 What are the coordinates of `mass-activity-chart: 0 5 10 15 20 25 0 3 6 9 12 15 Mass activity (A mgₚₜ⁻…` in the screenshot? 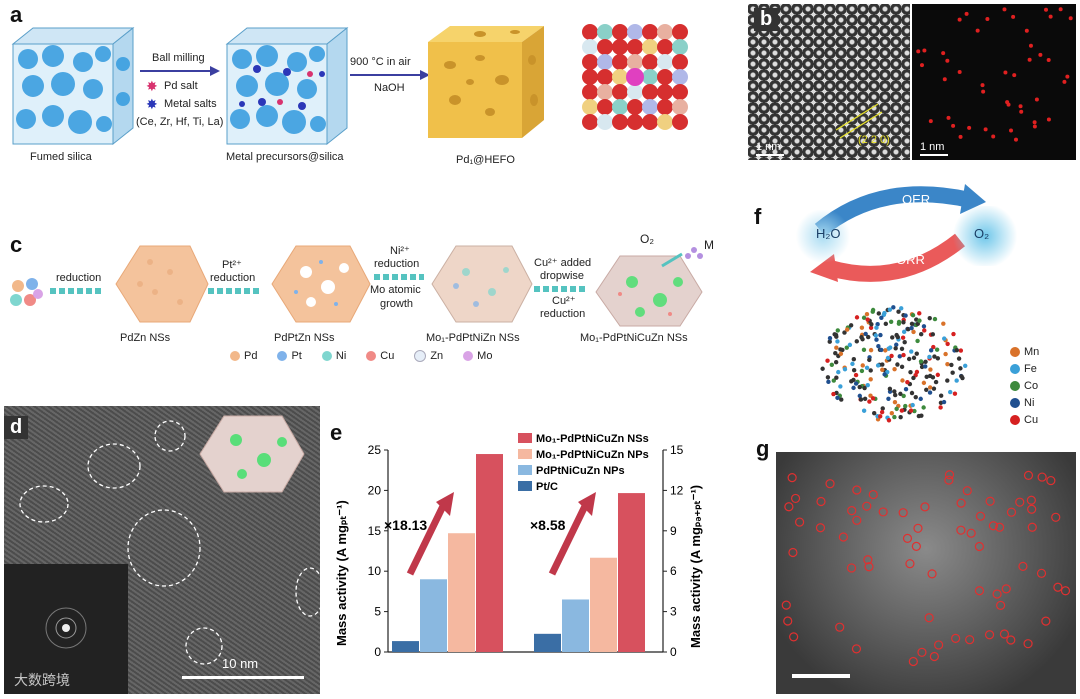 It's located at (518, 546).